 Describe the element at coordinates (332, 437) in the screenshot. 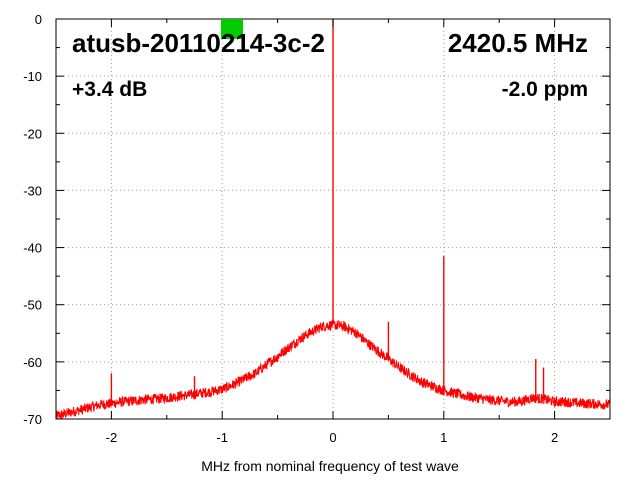

I see `x-tick-label: 0` at that location.